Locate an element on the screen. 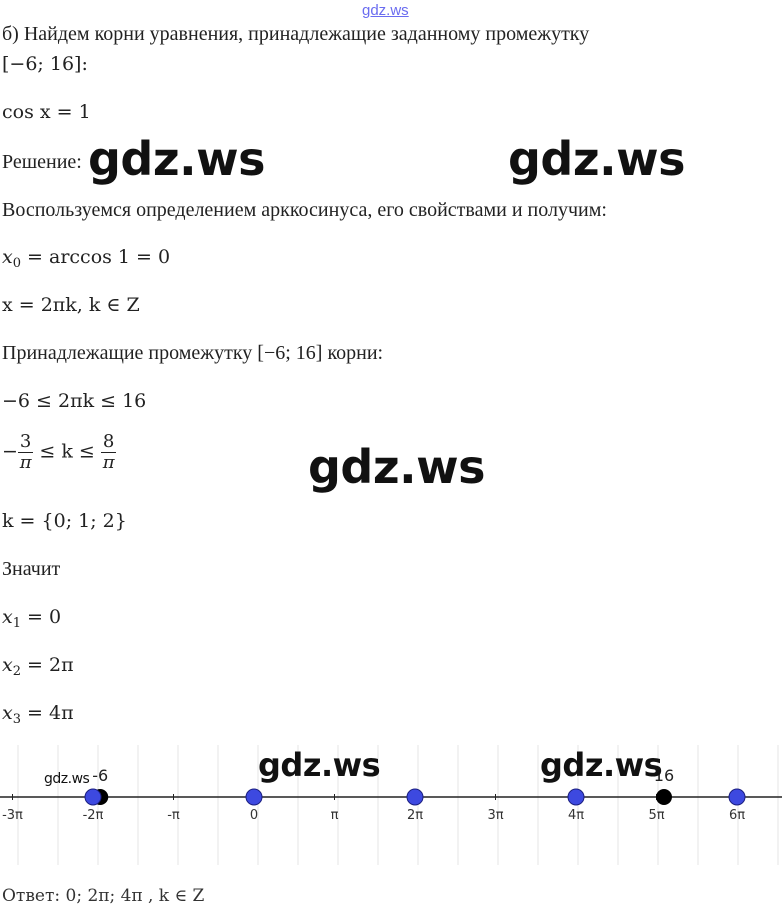  tick-label: 2π is located at coordinates (415, 815).